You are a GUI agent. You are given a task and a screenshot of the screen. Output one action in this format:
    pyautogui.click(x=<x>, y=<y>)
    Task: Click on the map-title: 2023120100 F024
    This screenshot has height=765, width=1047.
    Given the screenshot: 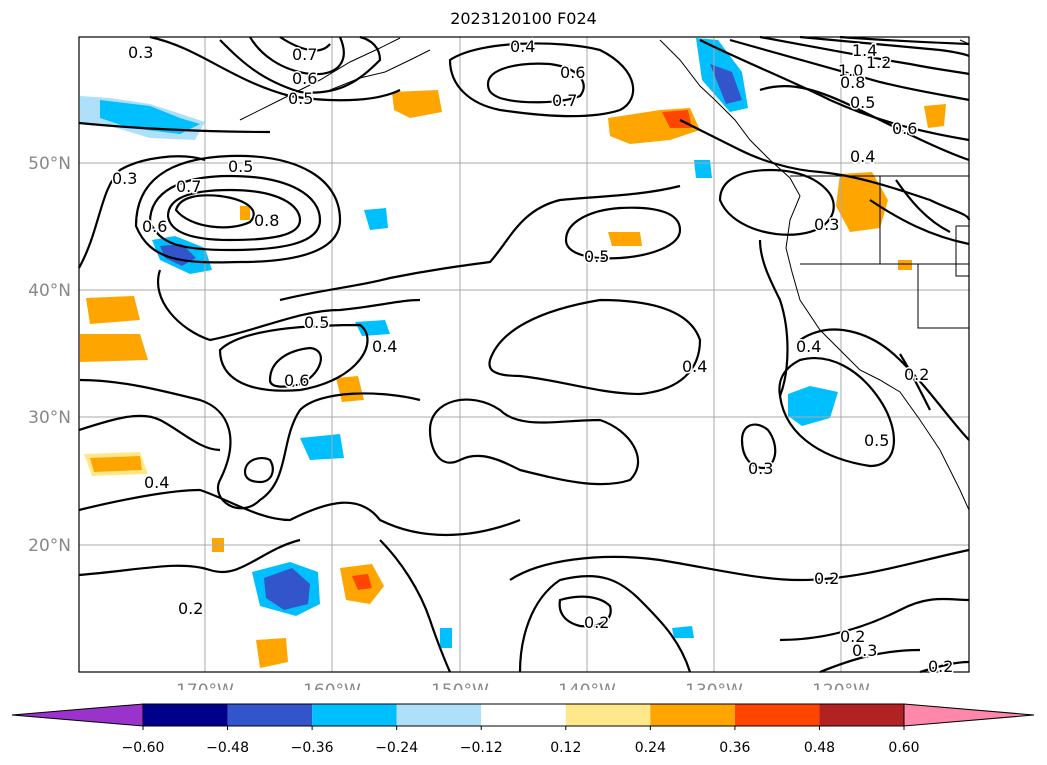 What is the action you would take?
    pyautogui.click(x=523, y=18)
    